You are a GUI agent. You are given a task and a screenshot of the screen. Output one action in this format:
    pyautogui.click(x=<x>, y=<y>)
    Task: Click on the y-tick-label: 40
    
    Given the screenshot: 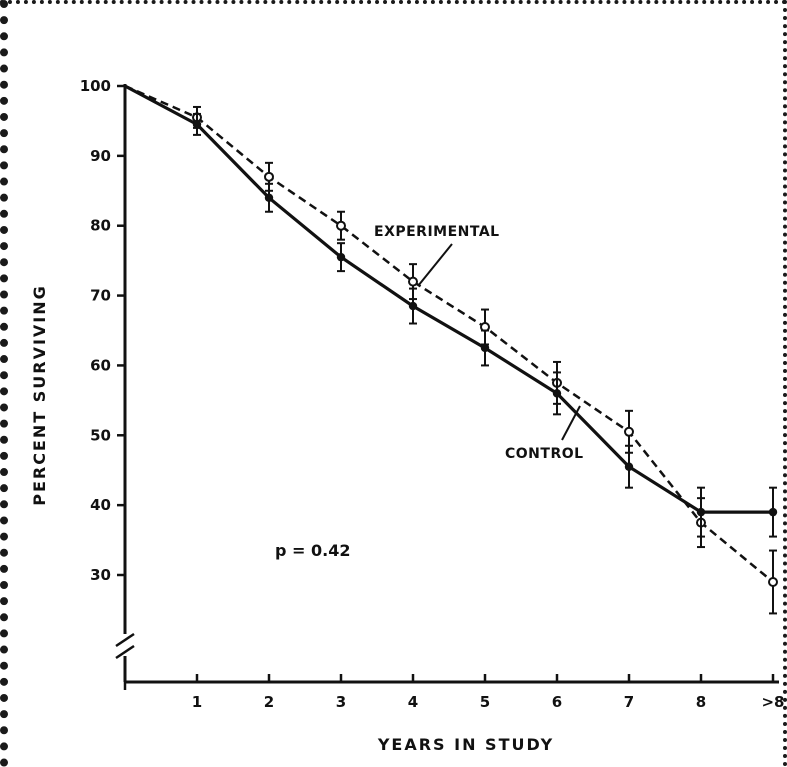 What is the action you would take?
    pyautogui.click(x=100, y=505)
    